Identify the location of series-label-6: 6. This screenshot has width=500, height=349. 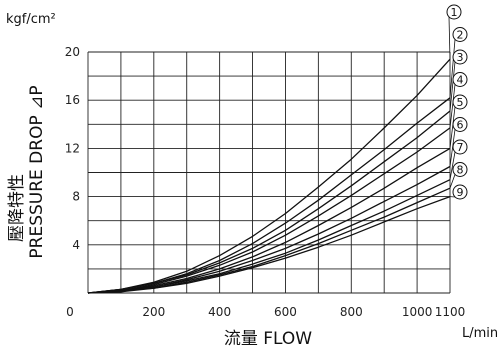
(460, 125).